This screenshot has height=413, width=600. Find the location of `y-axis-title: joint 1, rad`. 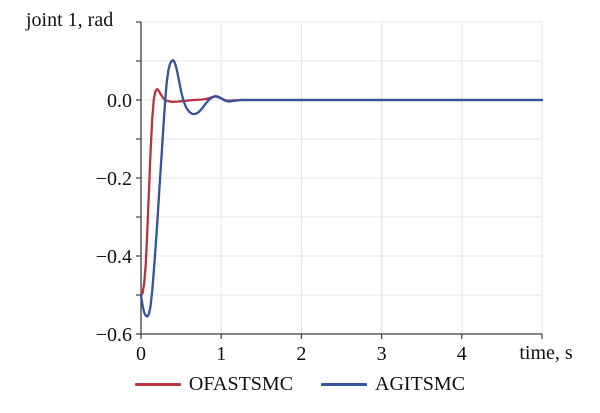

y-axis-title: joint 1, rad is located at coordinates (70, 20).